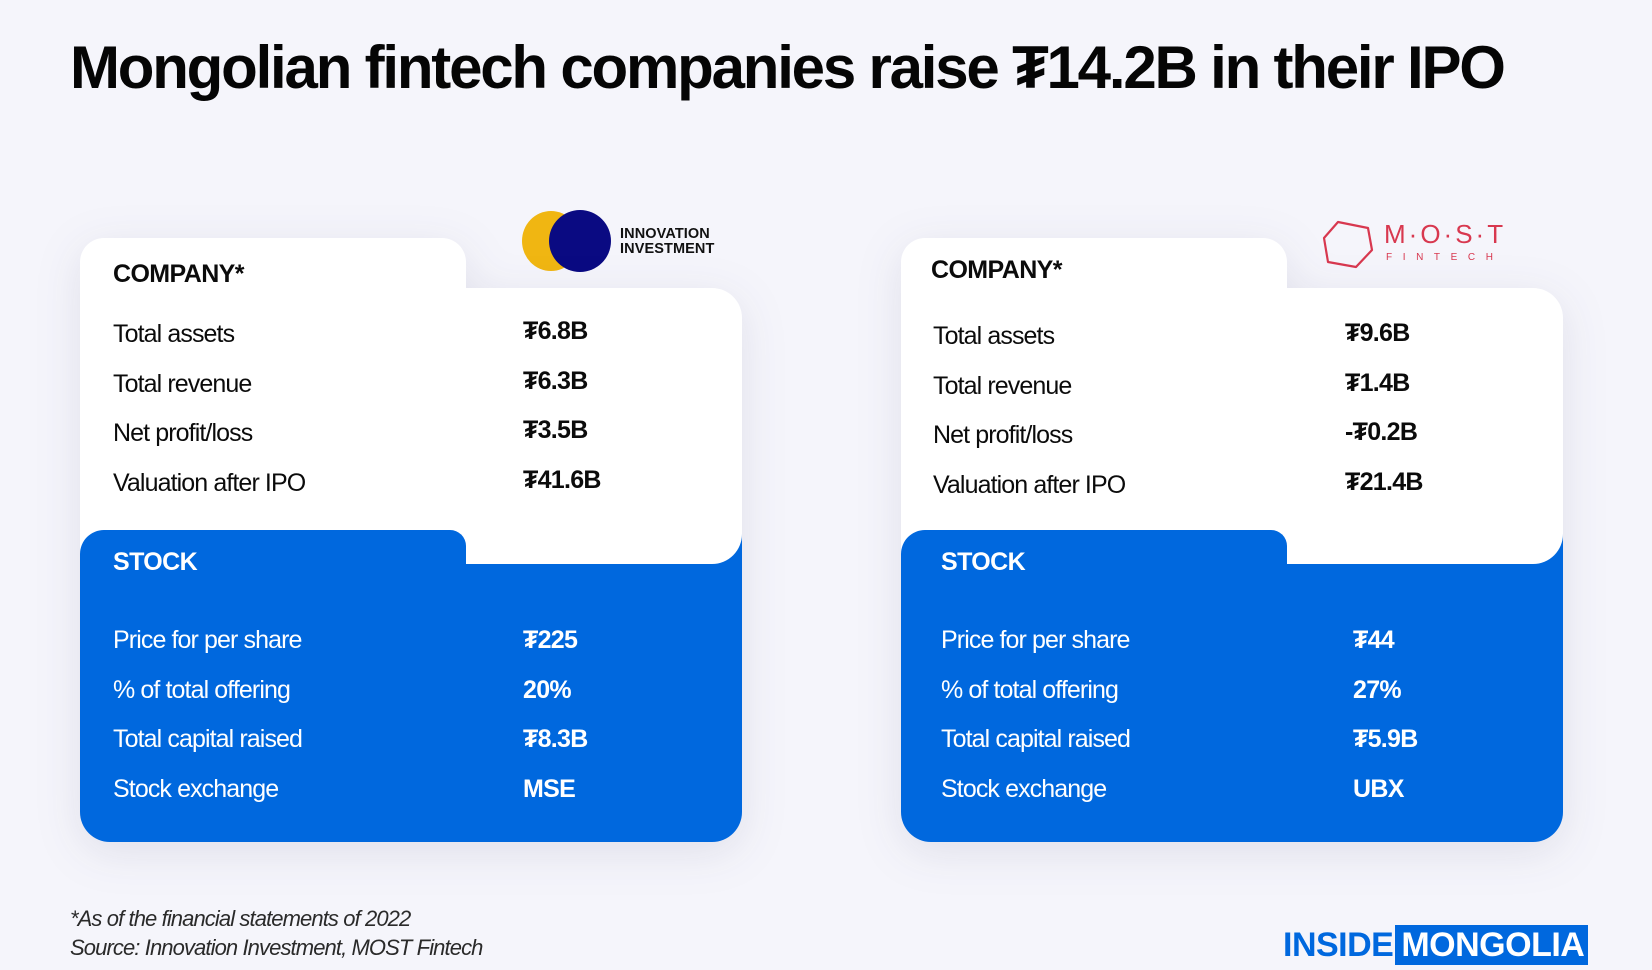  I want to click on innovation-investment-logo: INNOVATION INVESTMENT, so click(627, 242).